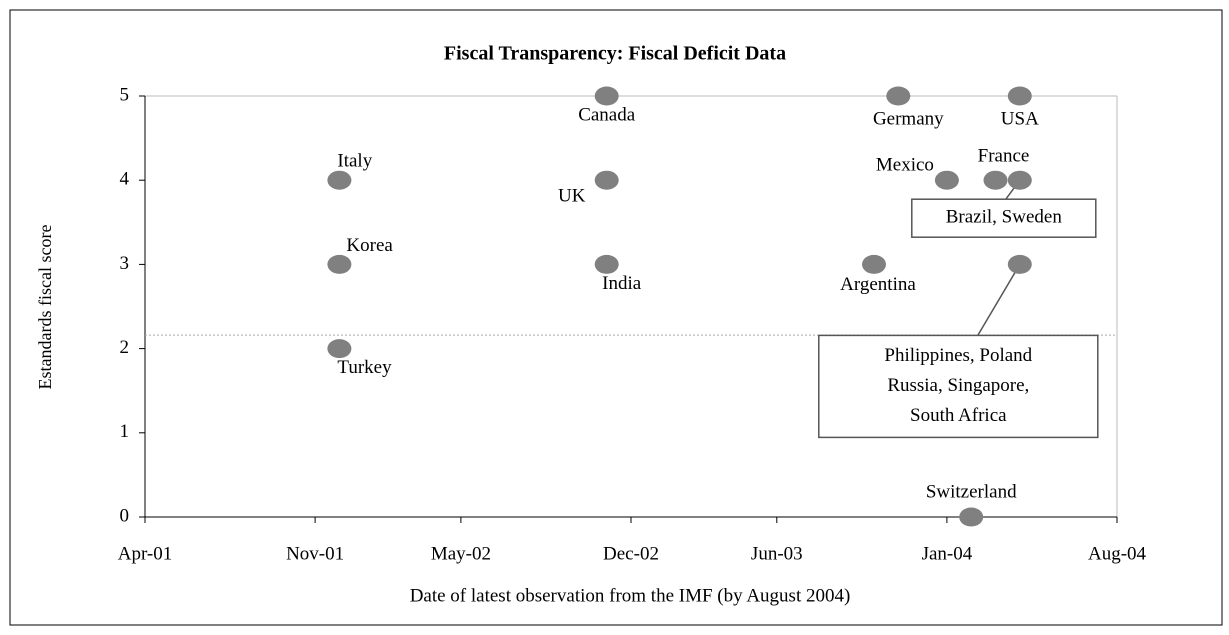 The image size is (1229, 635). Describe the element at coordinates (125, 263) in the screenshot. I see `y-tick-label: 3` at that location.